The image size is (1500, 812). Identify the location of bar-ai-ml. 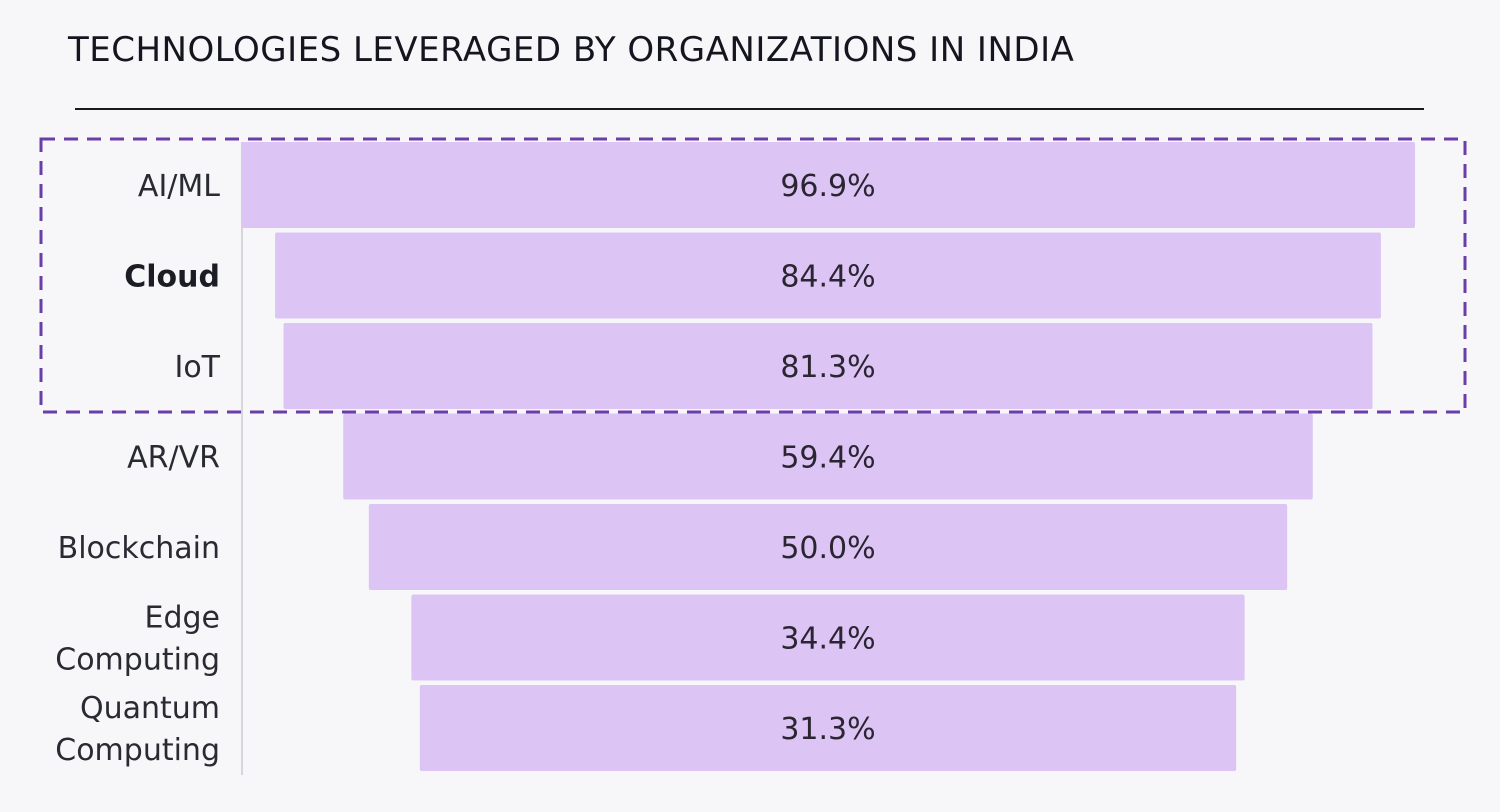
(828, 185).